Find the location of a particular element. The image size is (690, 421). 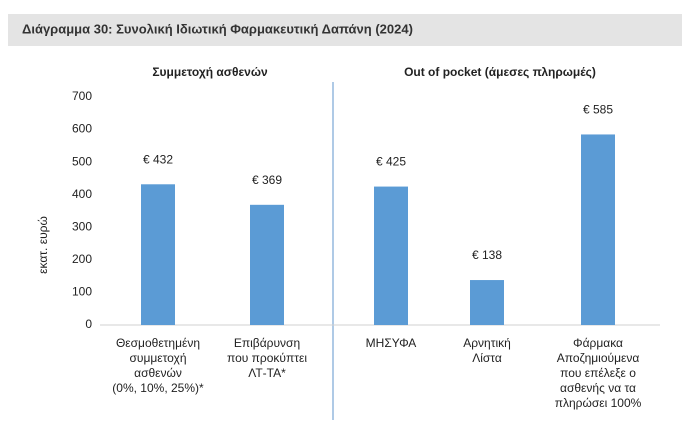

group-label: Out of pocket (άμεσες πληρωμές) is located at coordinates (500, 72).